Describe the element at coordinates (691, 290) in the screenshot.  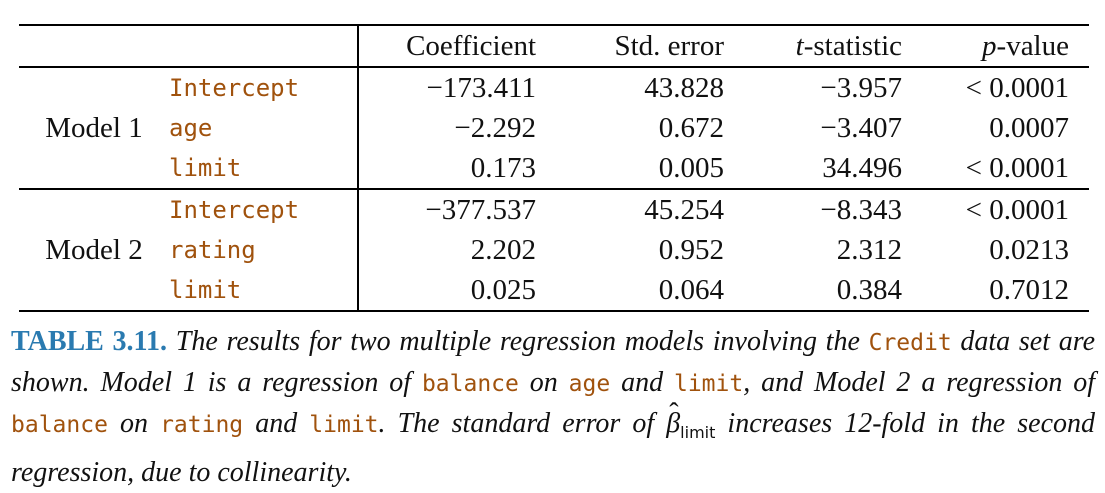
I see `std-error-value: 0.064` at that location.